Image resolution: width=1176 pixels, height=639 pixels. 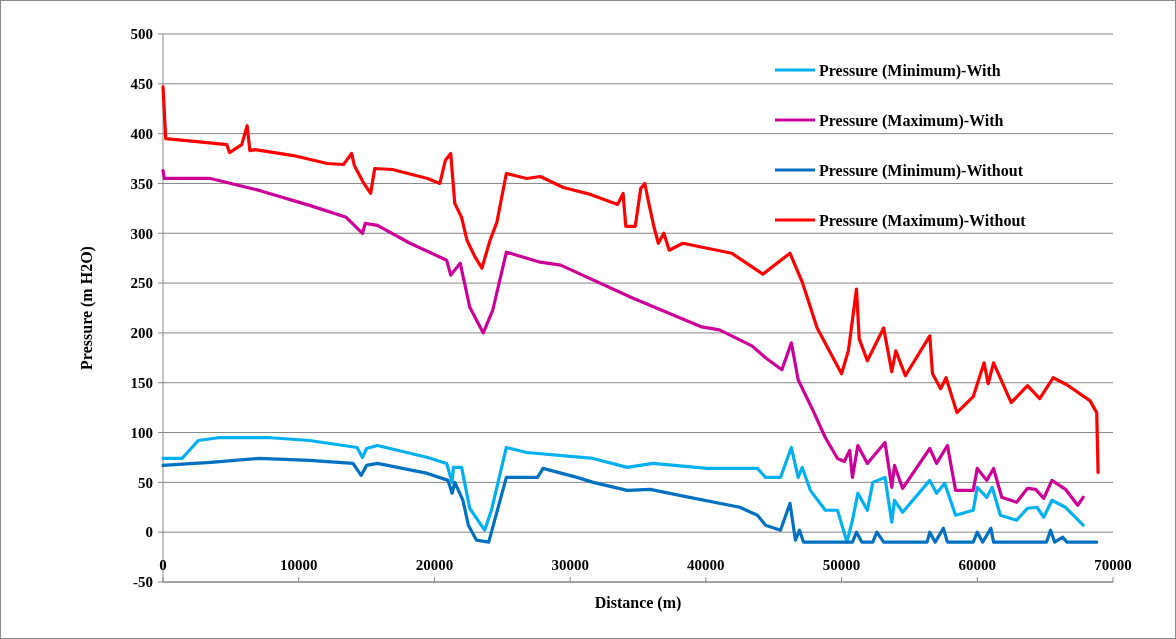 What do you see at coordinates (298, 565) in the screenshot?
I see `x-tick-label: 10000` at bounding box center [298, 565].